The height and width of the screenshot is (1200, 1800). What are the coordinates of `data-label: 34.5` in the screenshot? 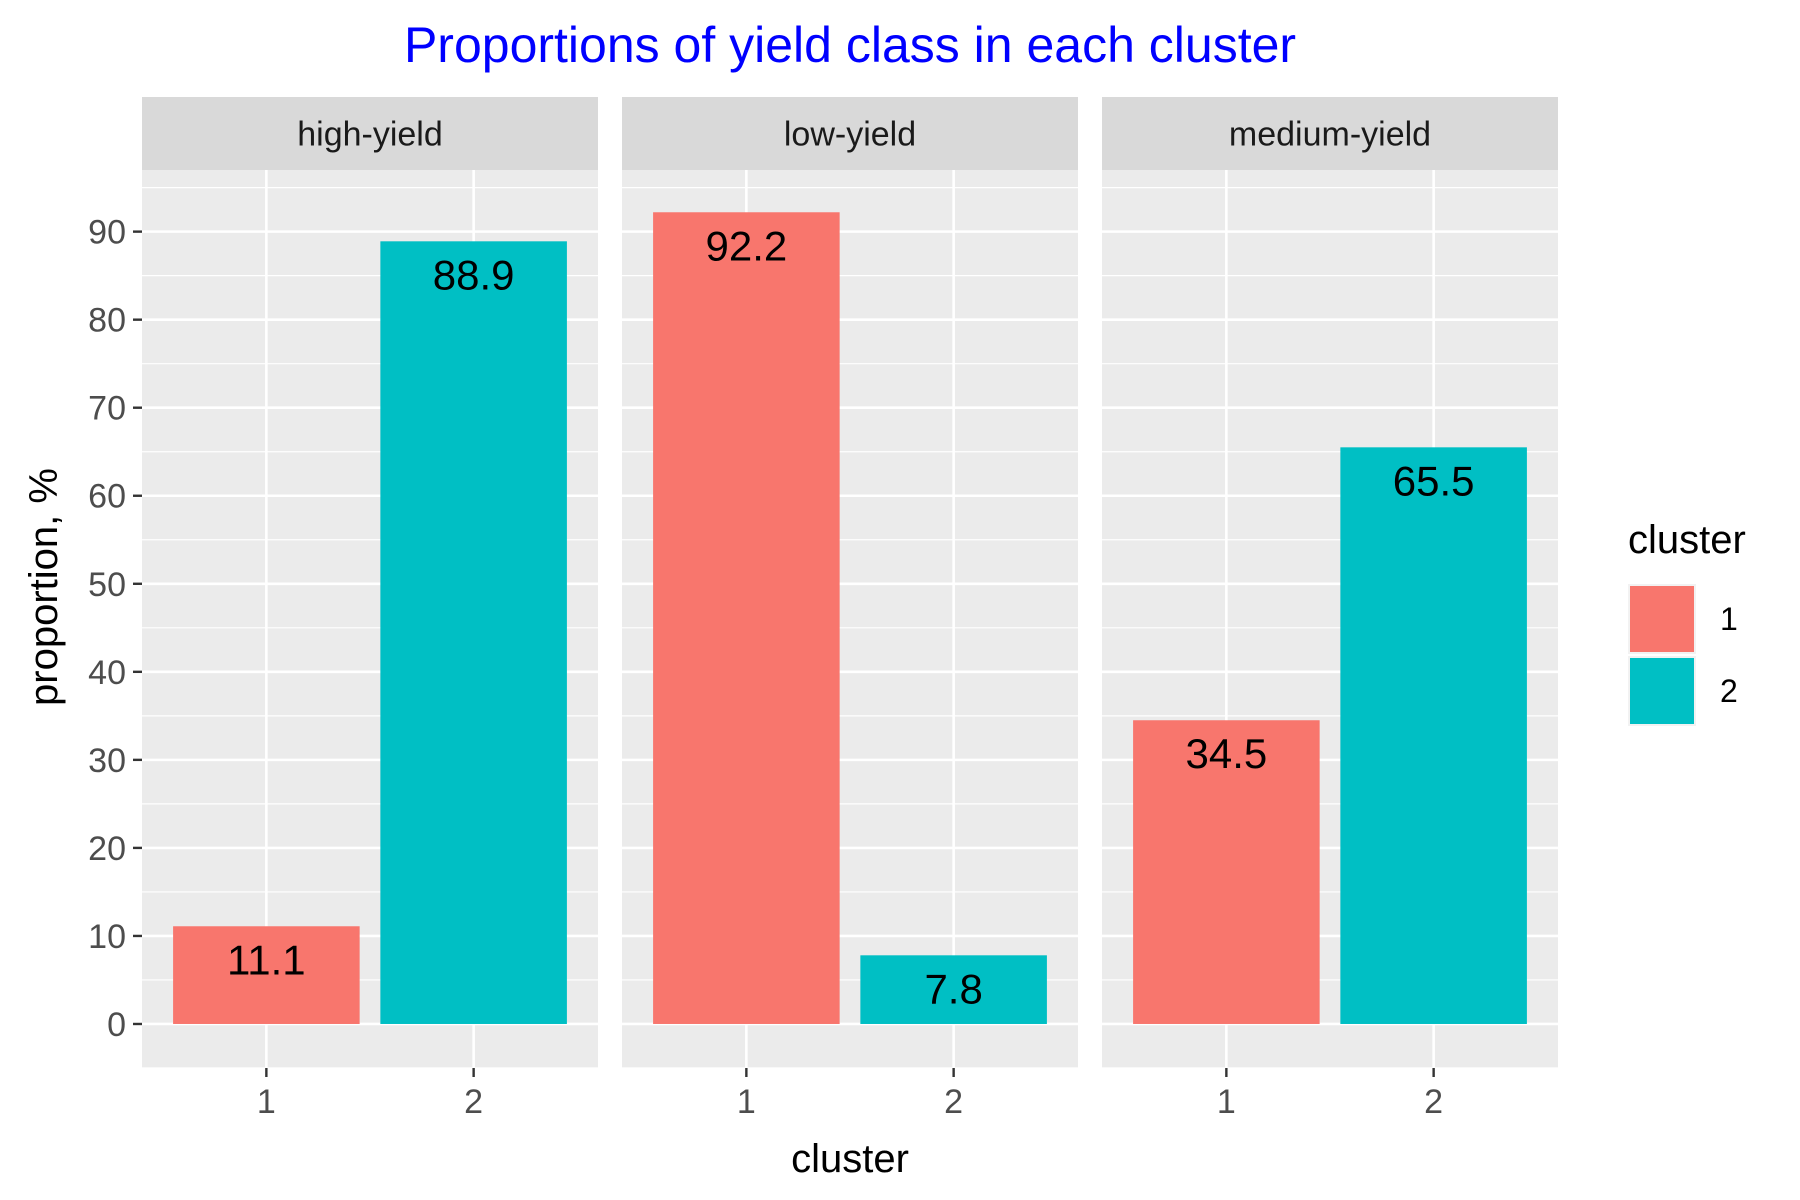 It's located at (1226, 753).